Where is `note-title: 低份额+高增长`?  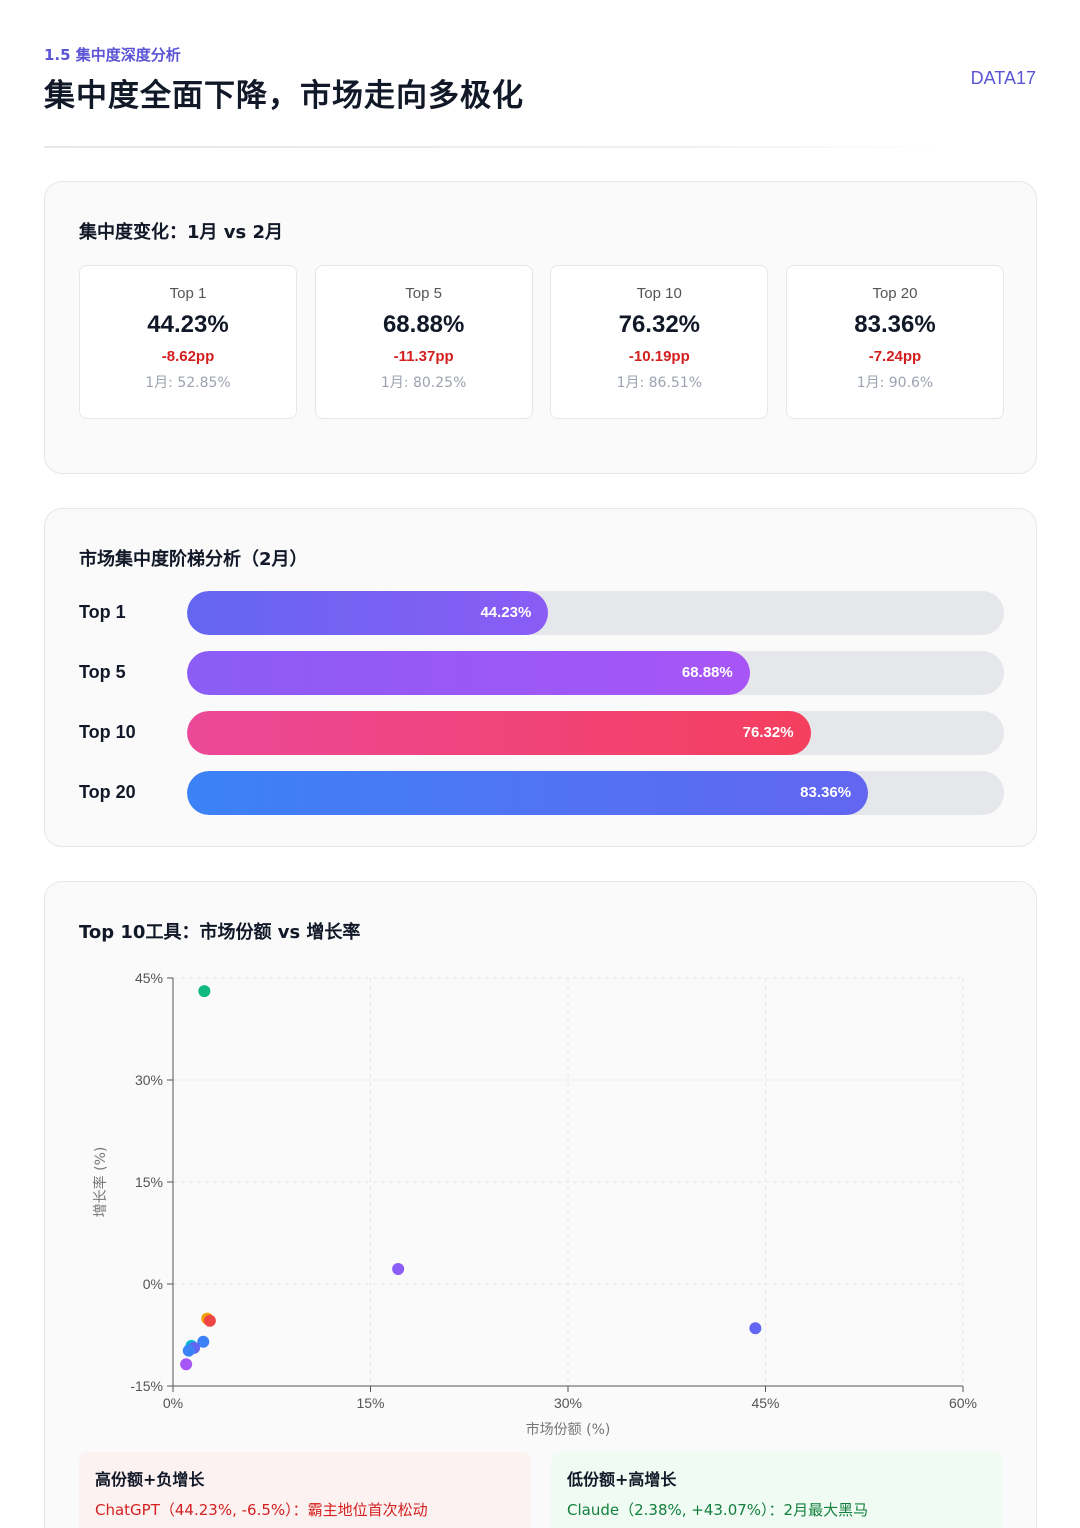 note-title: 低份额+高增长 is located at coordinates (622, 1479).